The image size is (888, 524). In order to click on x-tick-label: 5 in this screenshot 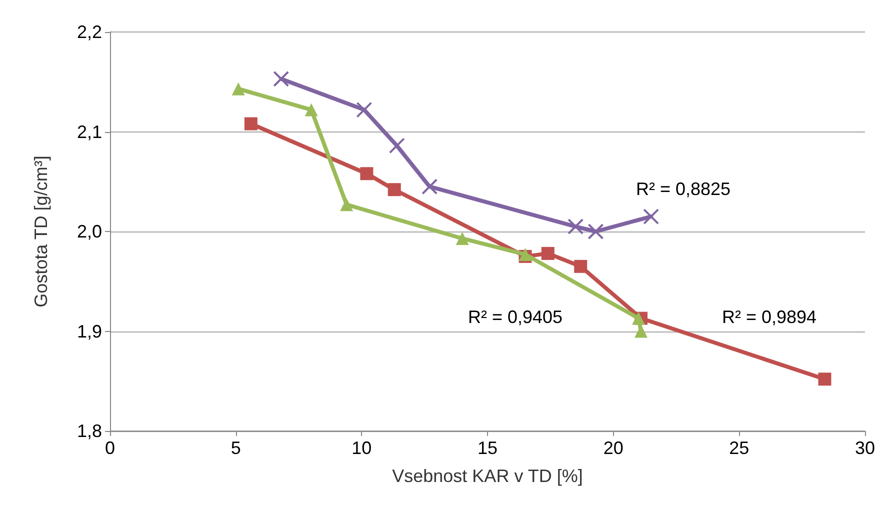, I will do `click(235, 448)`.